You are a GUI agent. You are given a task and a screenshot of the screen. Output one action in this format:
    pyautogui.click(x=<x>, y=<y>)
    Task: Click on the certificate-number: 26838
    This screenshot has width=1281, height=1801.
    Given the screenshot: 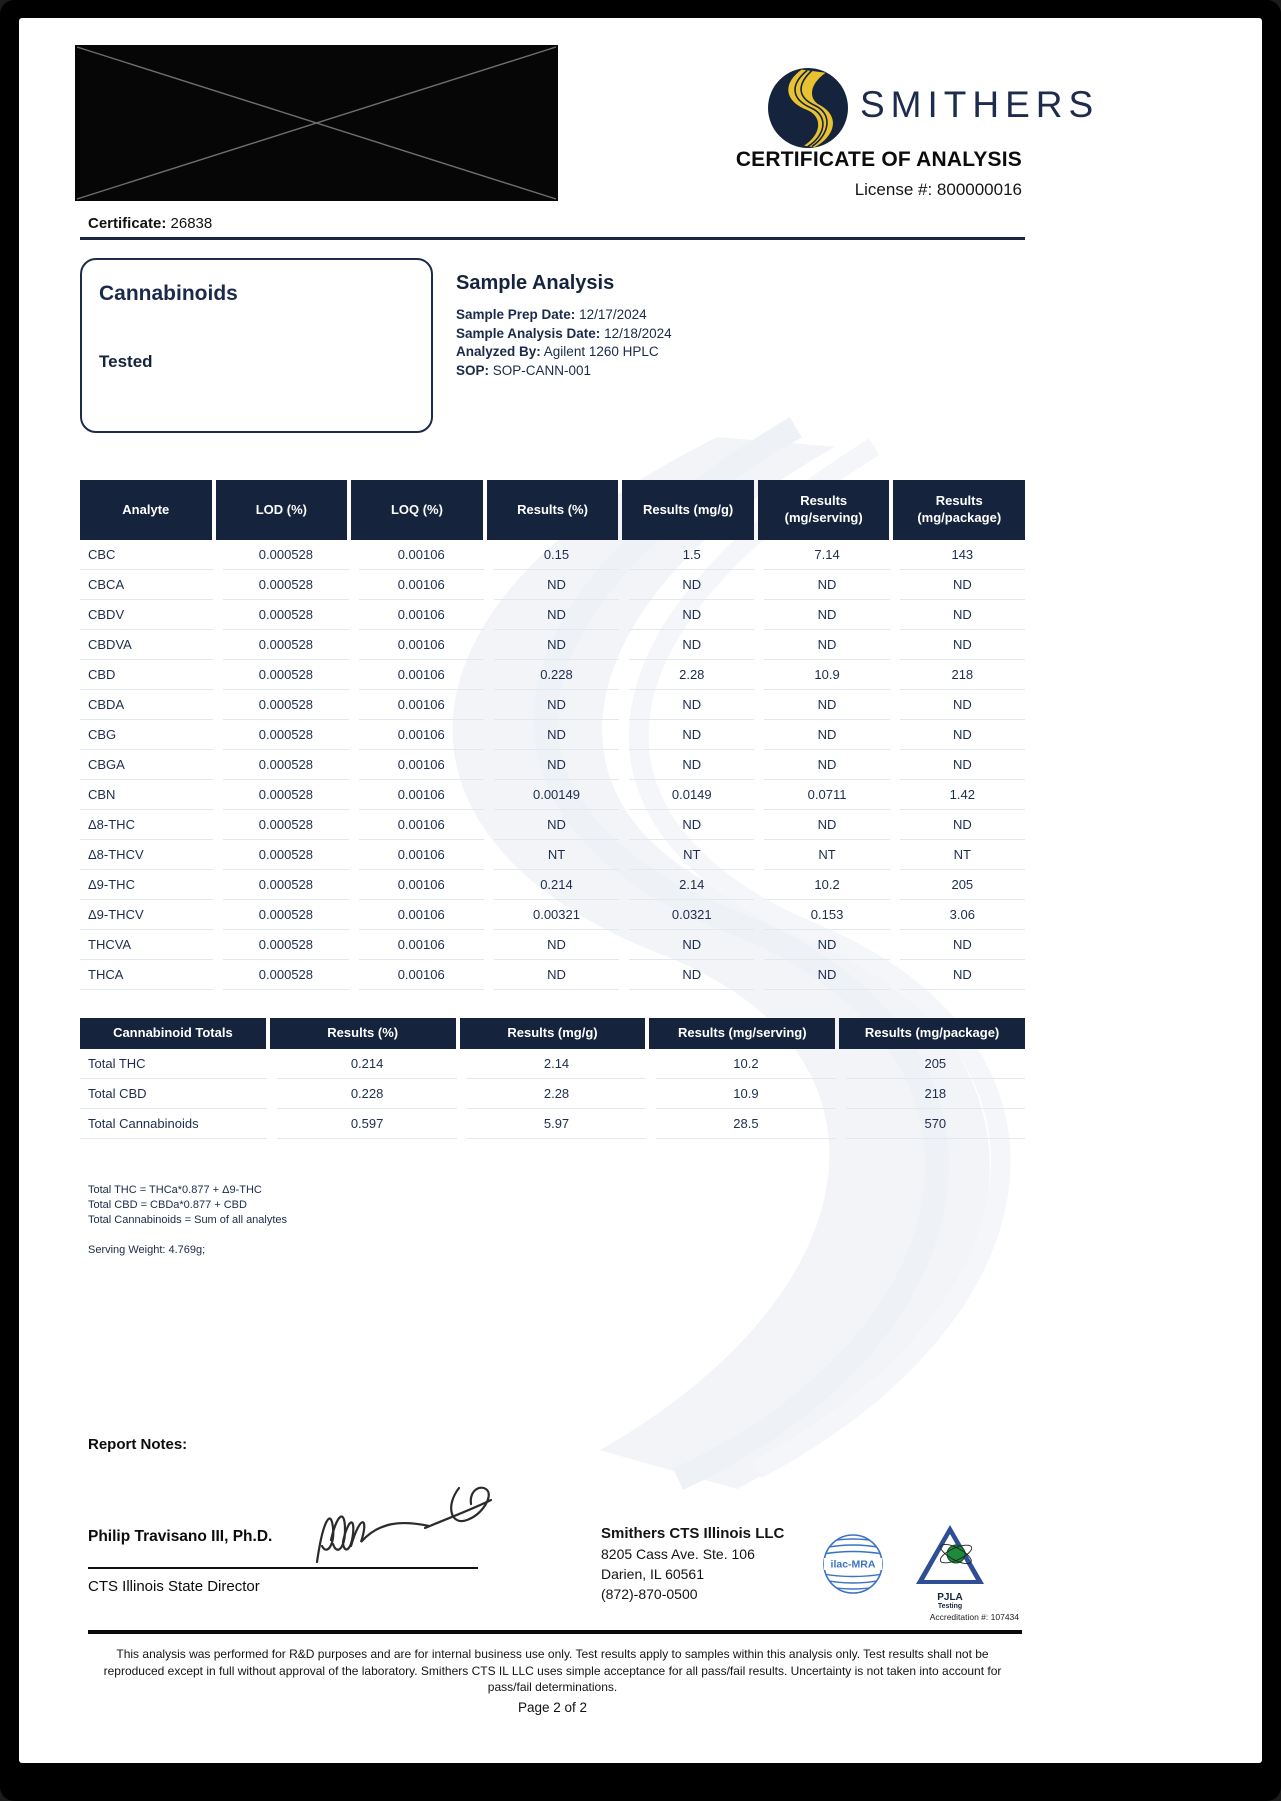 What is the action you would take?
    pyautogui.click(x=191, y=223)
    